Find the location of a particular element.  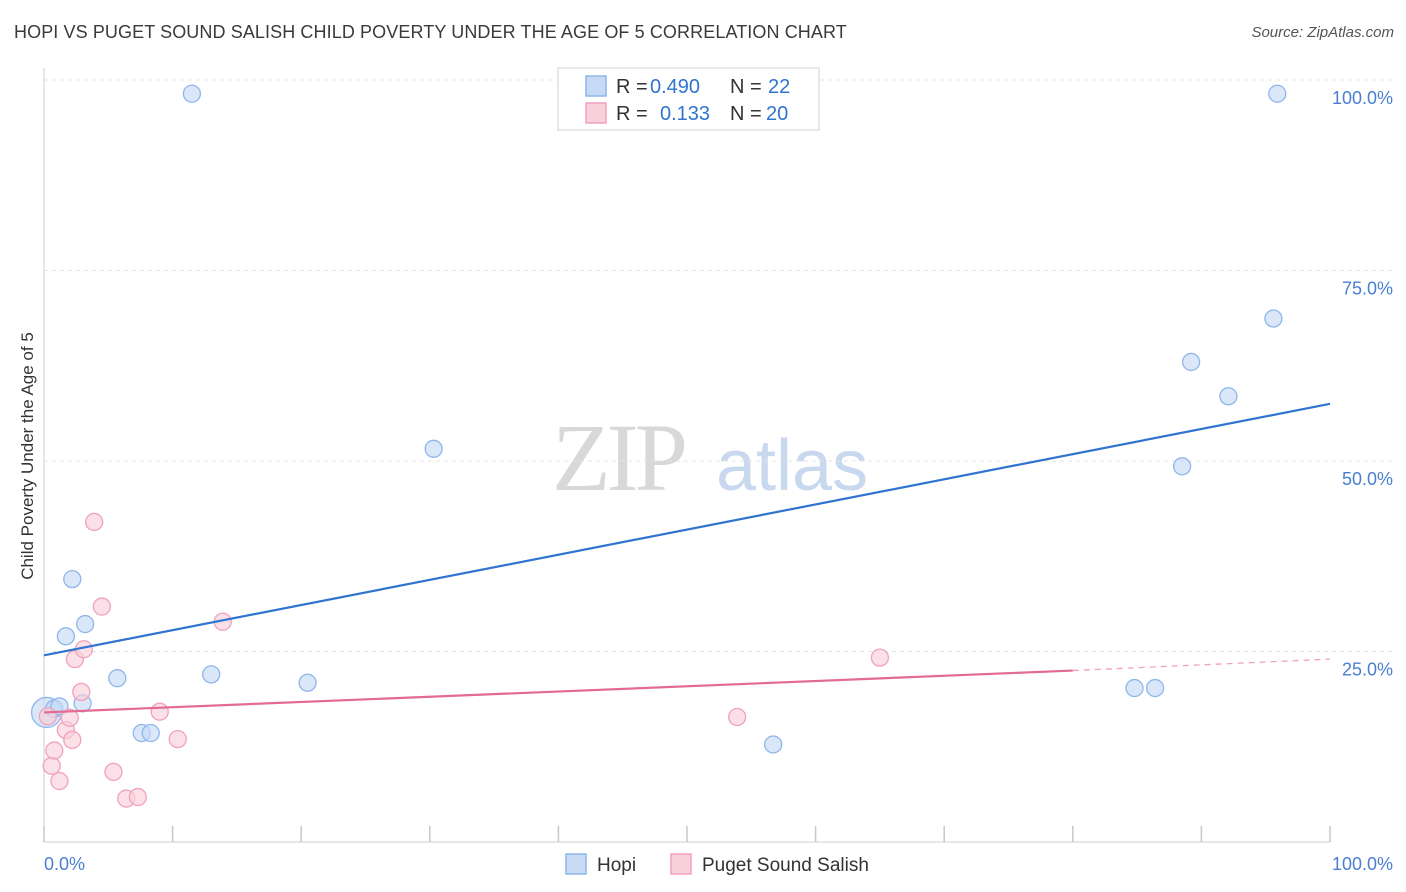

x-ticks is located at coordinates (687, 834).